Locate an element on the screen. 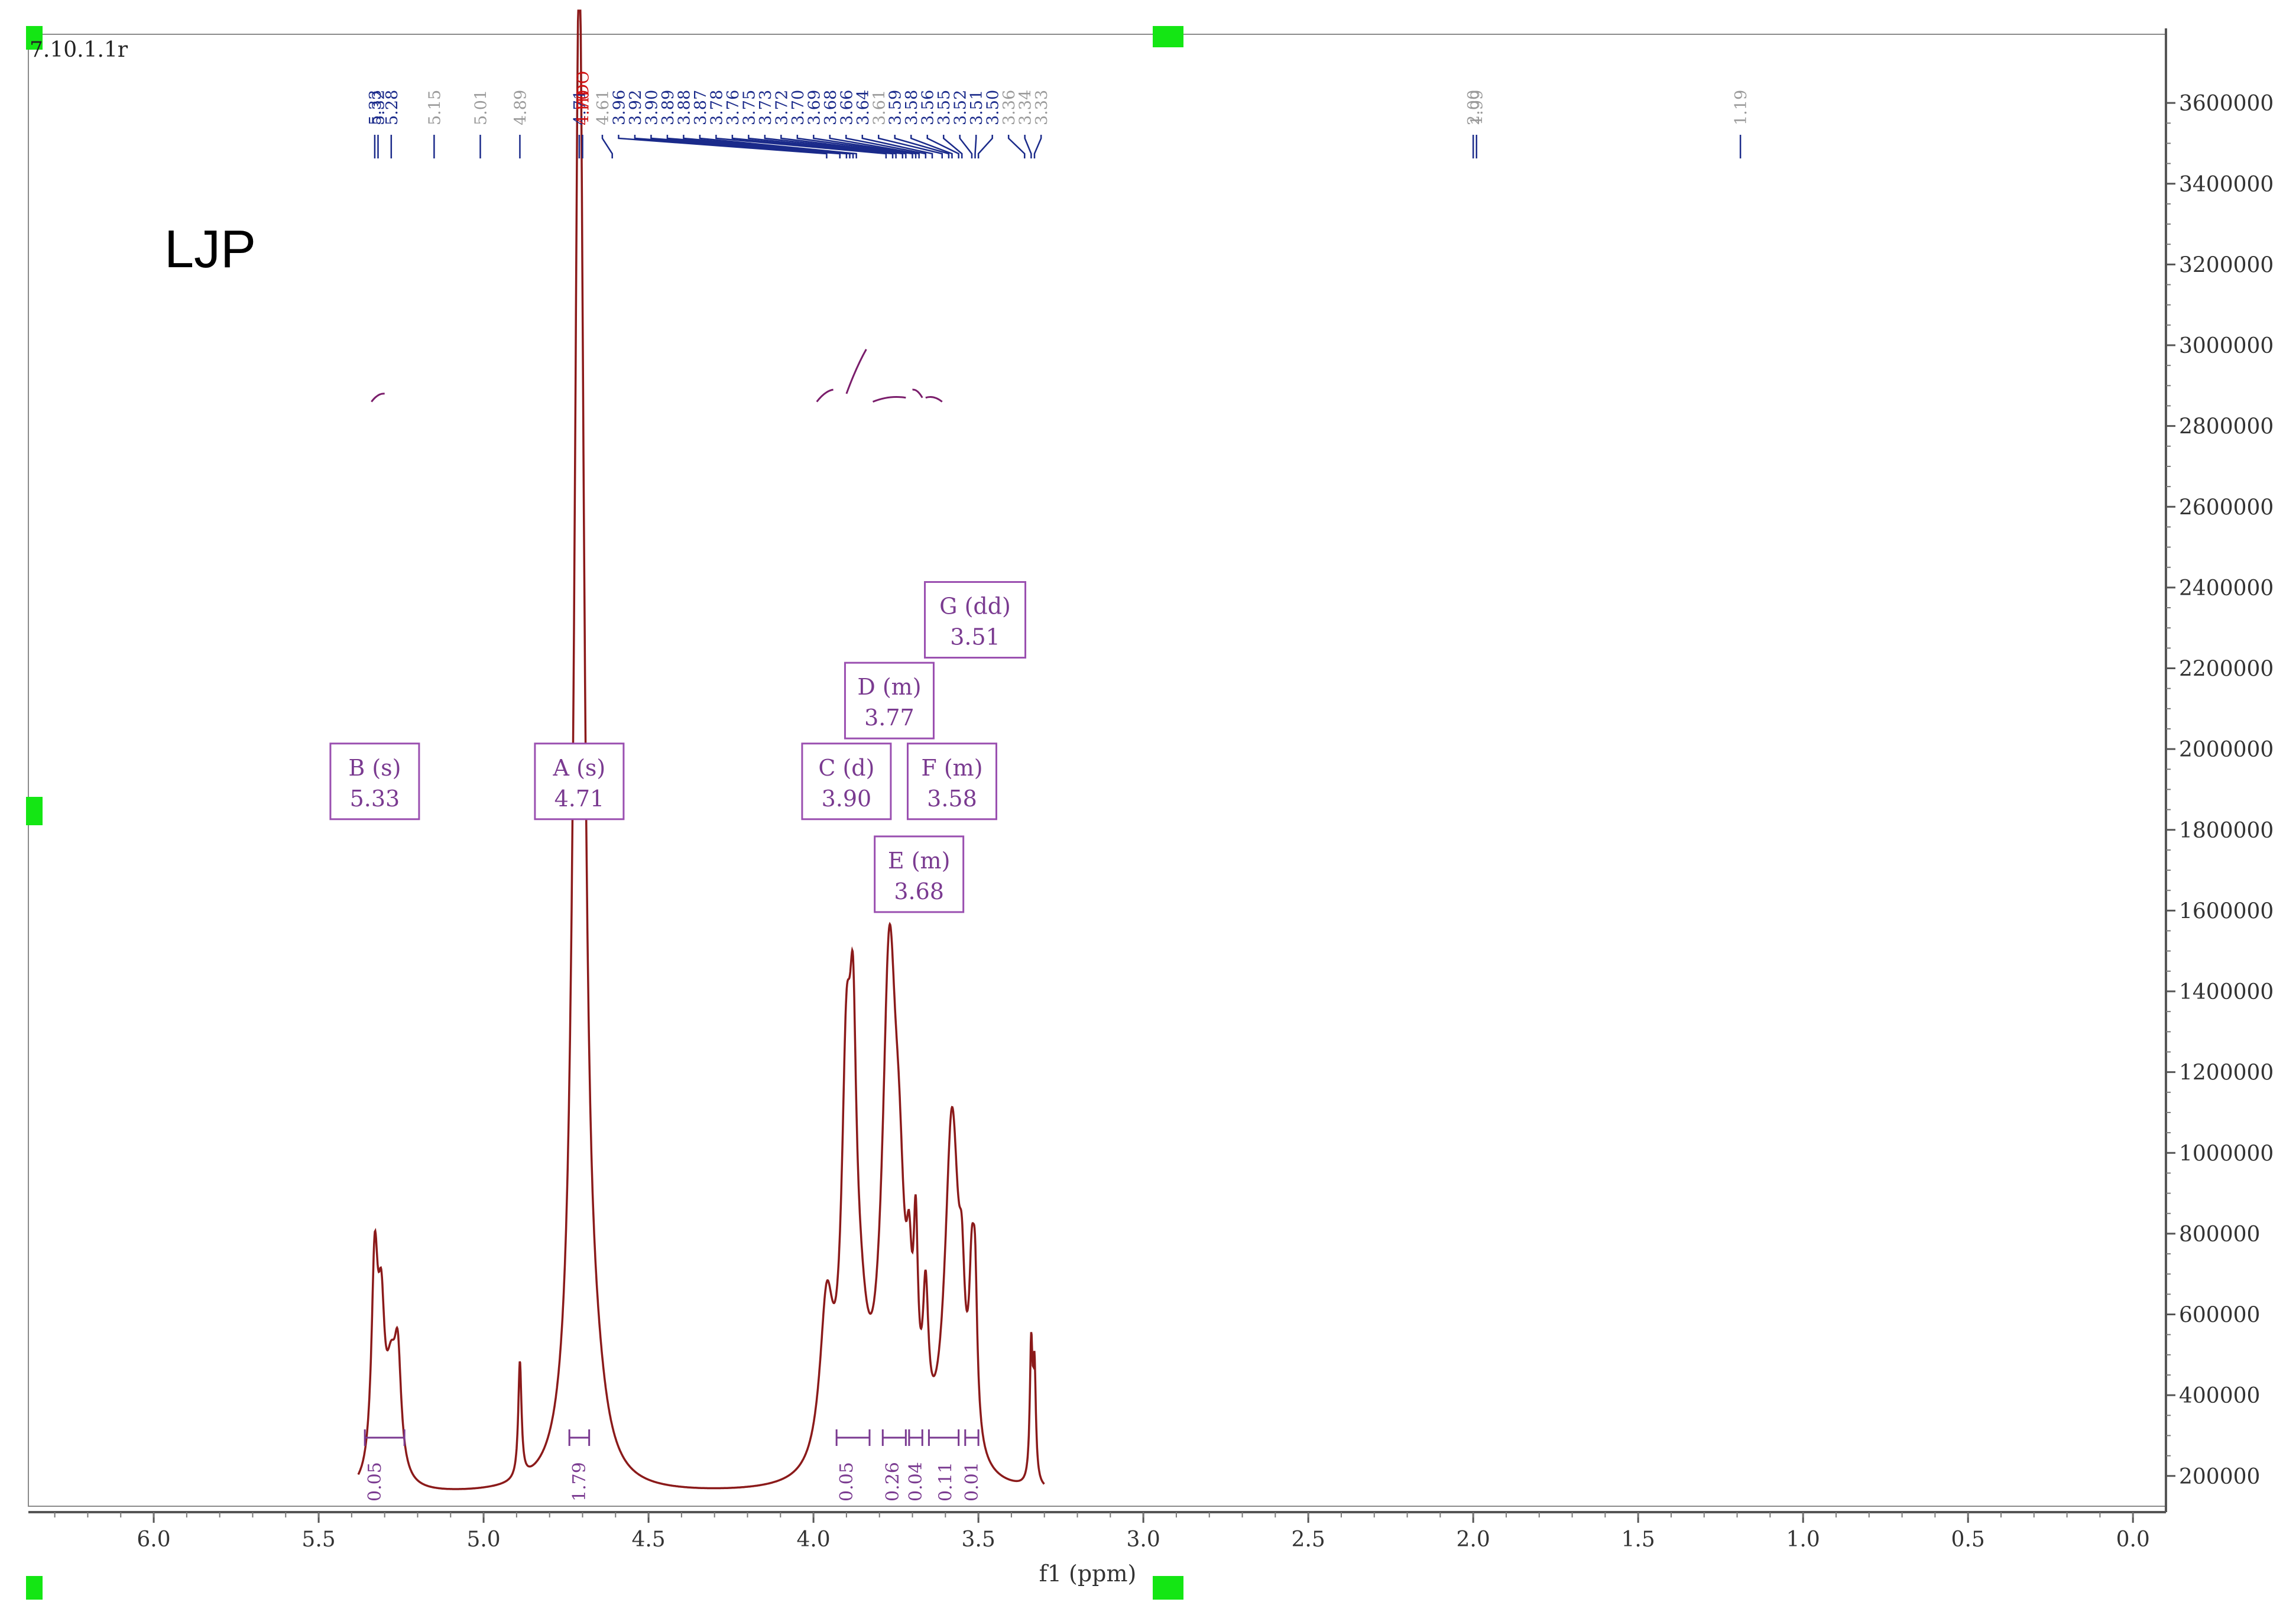 This screenshot has height=1615, width=2296. annotation-multiplicity: F (m) is located at coordinates (951, 768).